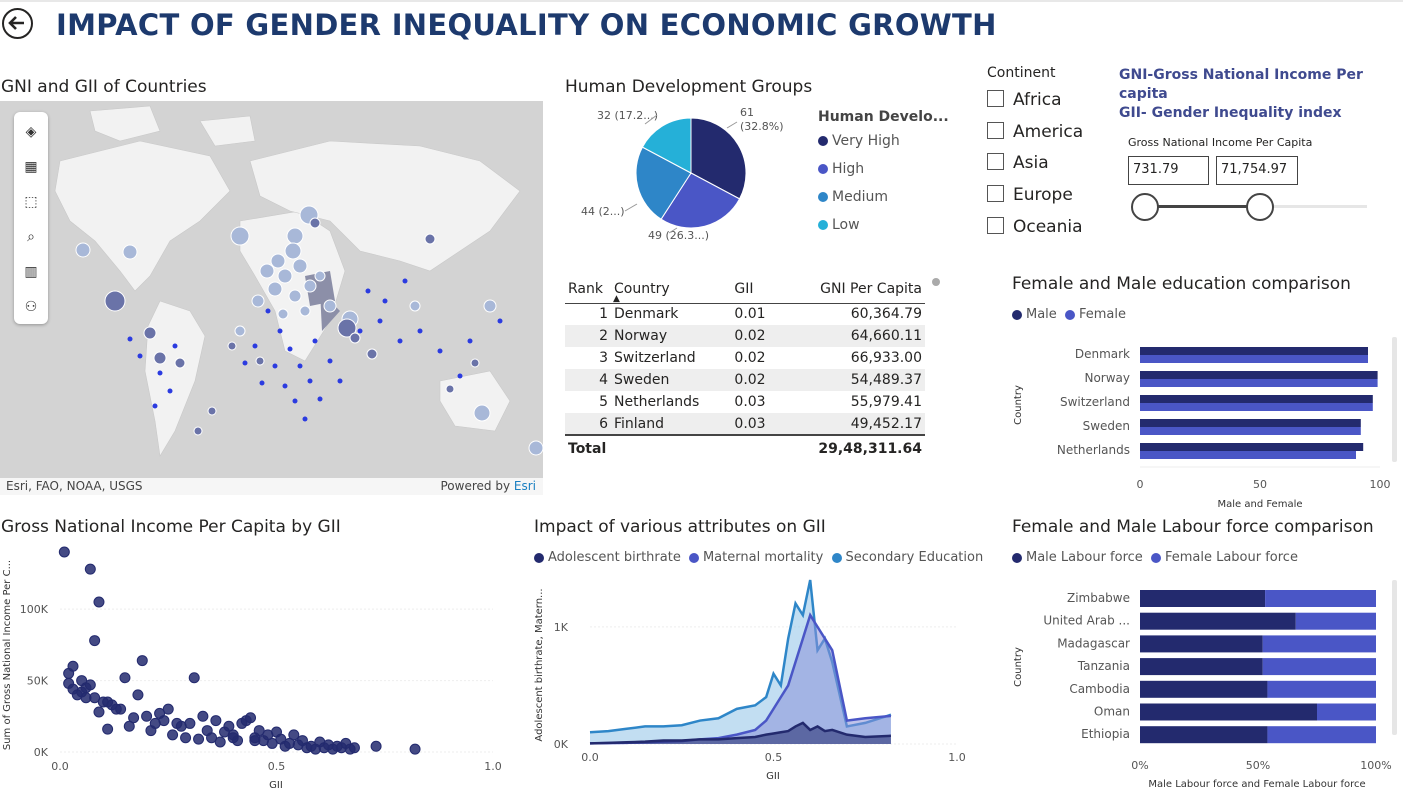 The image size is (1403, 793). What do you see at coordinates (745, 358) in the screenshot?
I see `table-row: 3 Switzerland 0.02 66,933.00` at bounding box center [745, 358].